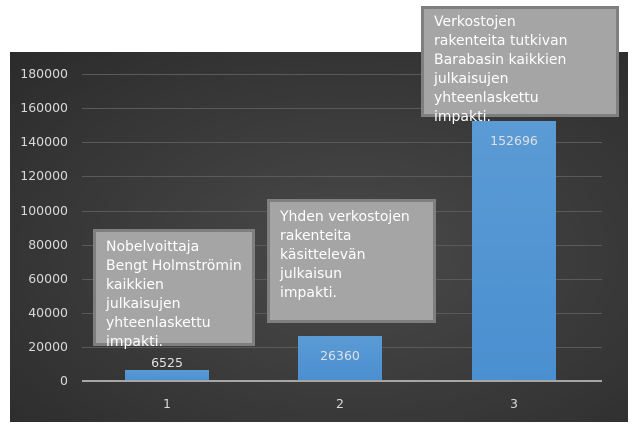 This screenshot has height=448, width=643. What do you see at coordinates (44, 141) in the screenshot?
I see `y-tick-label: 140000` at bounding box center [44, 141].